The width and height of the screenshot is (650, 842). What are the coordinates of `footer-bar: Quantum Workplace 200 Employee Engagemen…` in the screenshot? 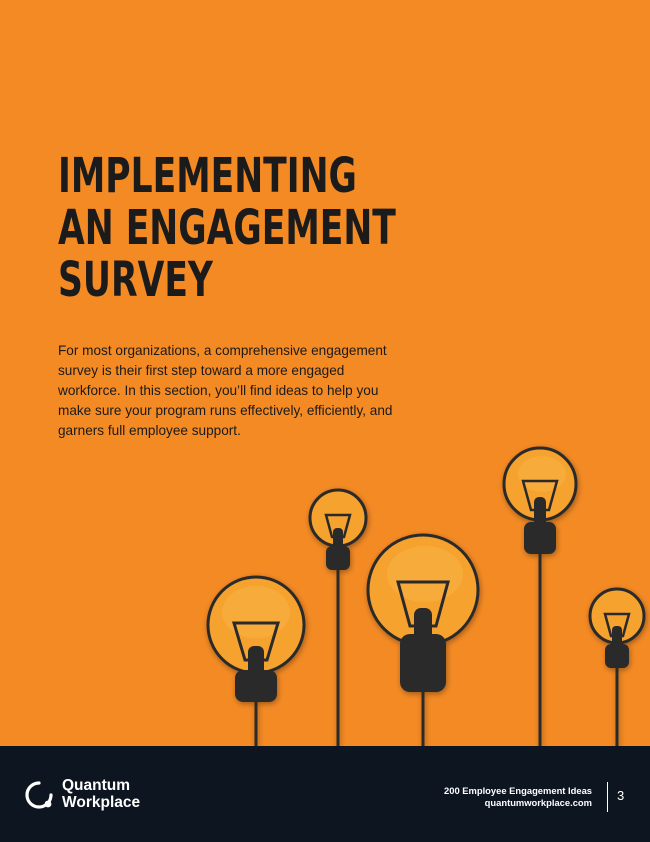 It's located at (325, 794).